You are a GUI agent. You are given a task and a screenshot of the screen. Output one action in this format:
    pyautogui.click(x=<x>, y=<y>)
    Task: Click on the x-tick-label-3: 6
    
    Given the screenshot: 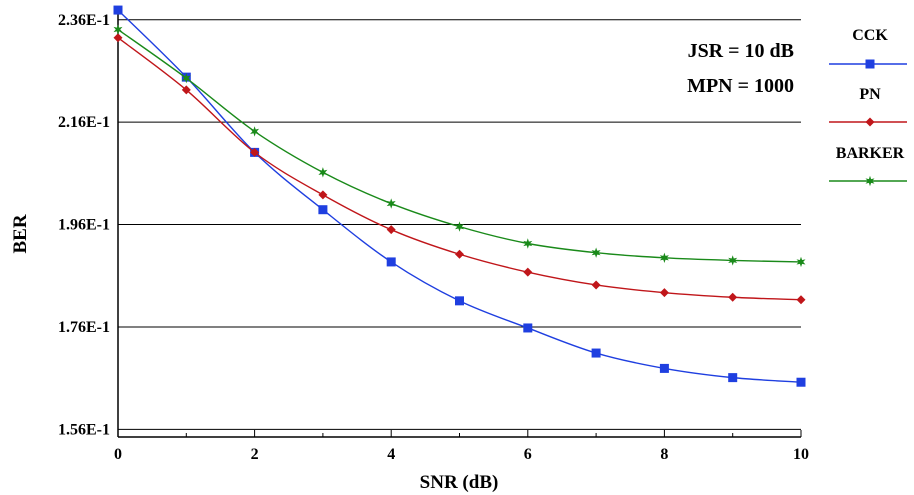 What is the action you would take?
    pyautogui.click(x=528, y=454)
    